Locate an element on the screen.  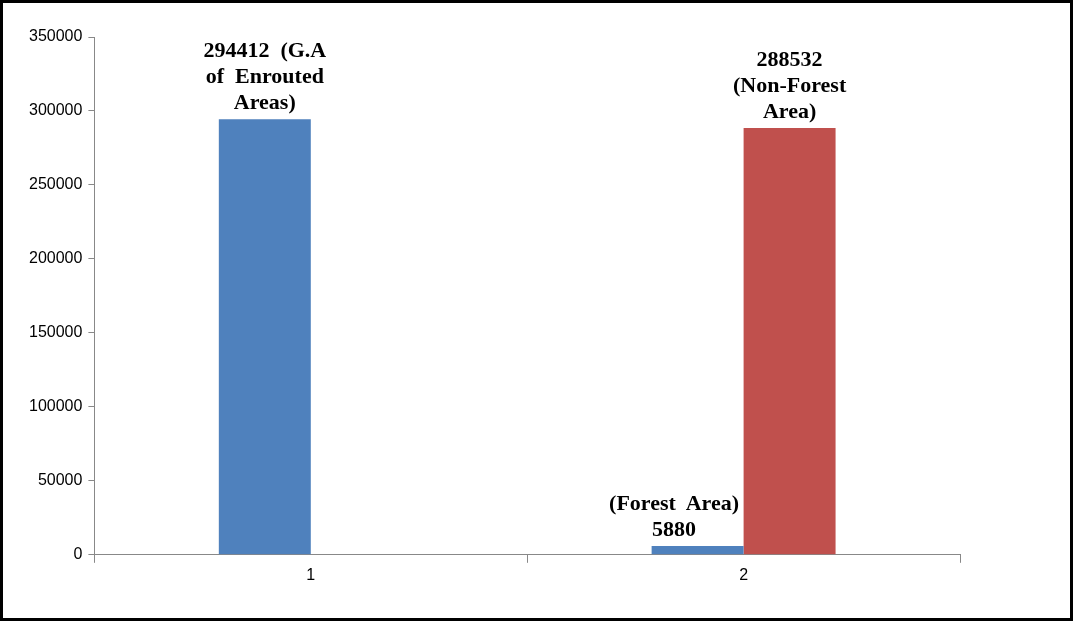
data-label: (Forest Area) 5880 is located at coordinates (674, 516).